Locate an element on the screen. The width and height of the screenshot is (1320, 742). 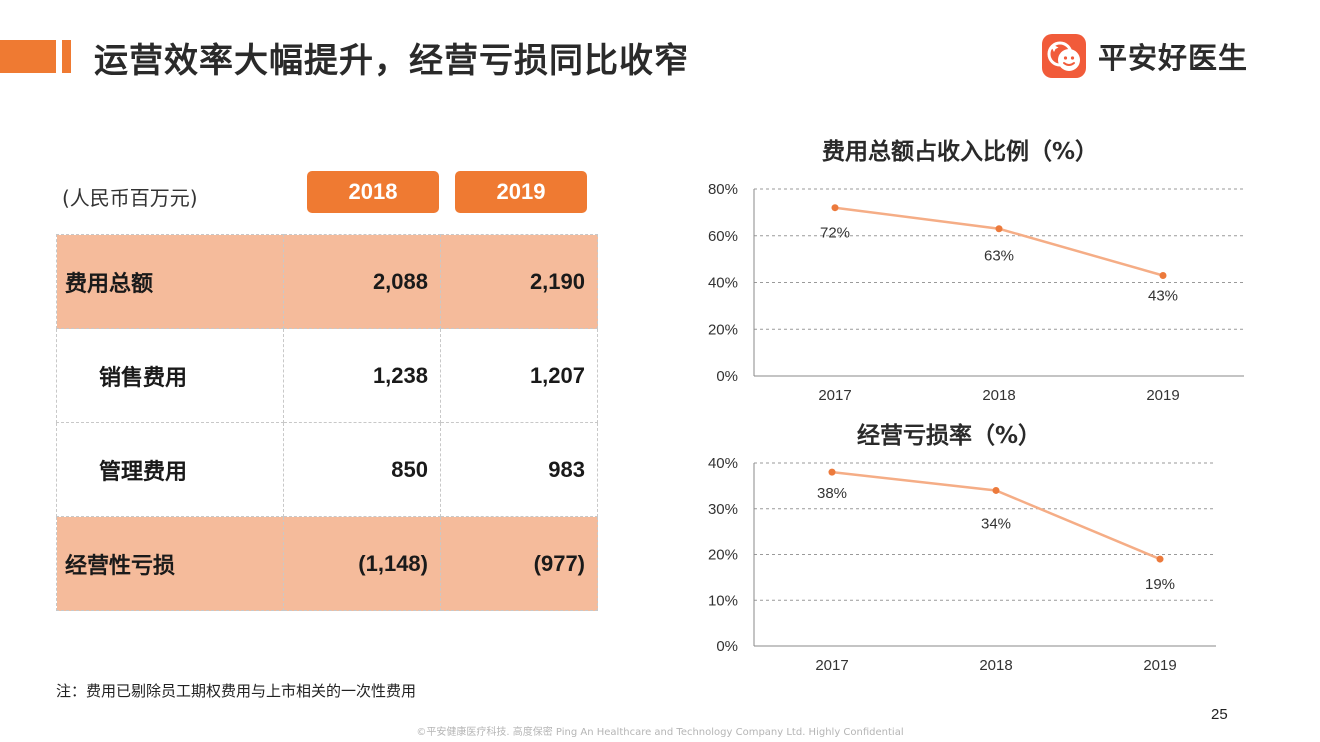
cell-2019: 2,190 is located at coordinates (519, 281).